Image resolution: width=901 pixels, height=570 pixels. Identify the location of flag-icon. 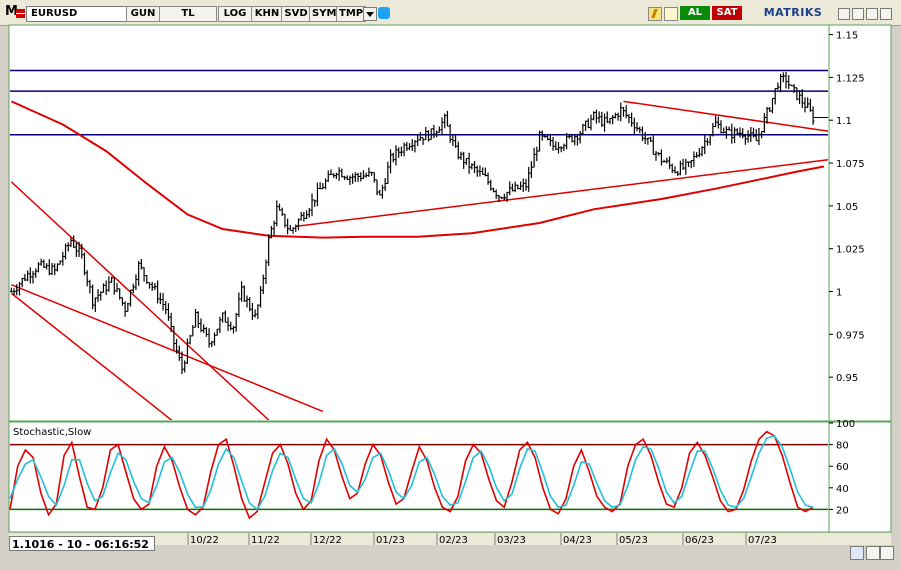
(20, 13).